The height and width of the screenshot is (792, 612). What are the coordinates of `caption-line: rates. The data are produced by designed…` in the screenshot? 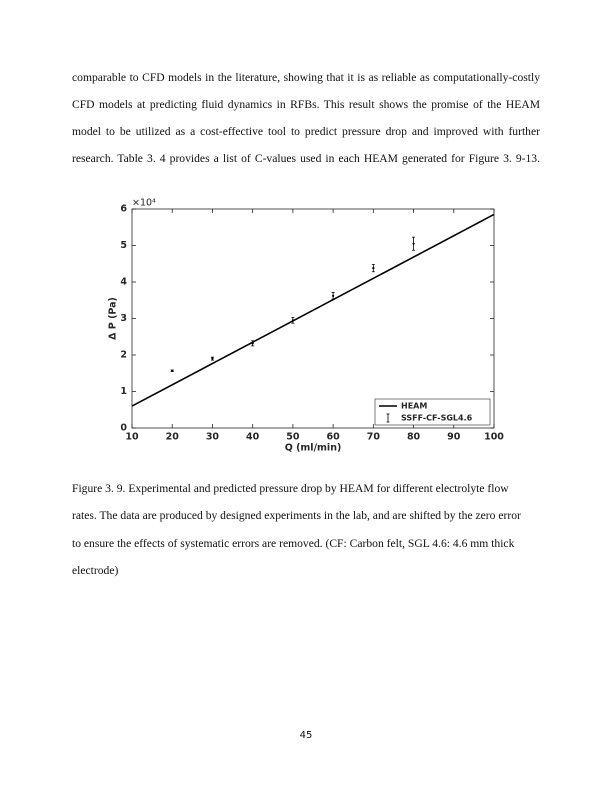 It's located at (296, 516).